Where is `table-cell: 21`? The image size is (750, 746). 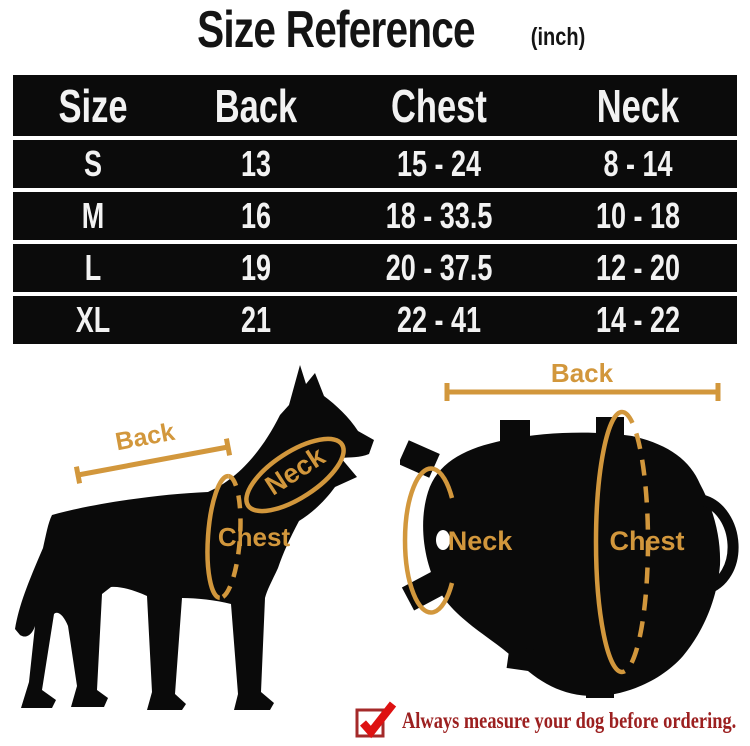
table-cell: 21 is located at coordinates (256, 319).